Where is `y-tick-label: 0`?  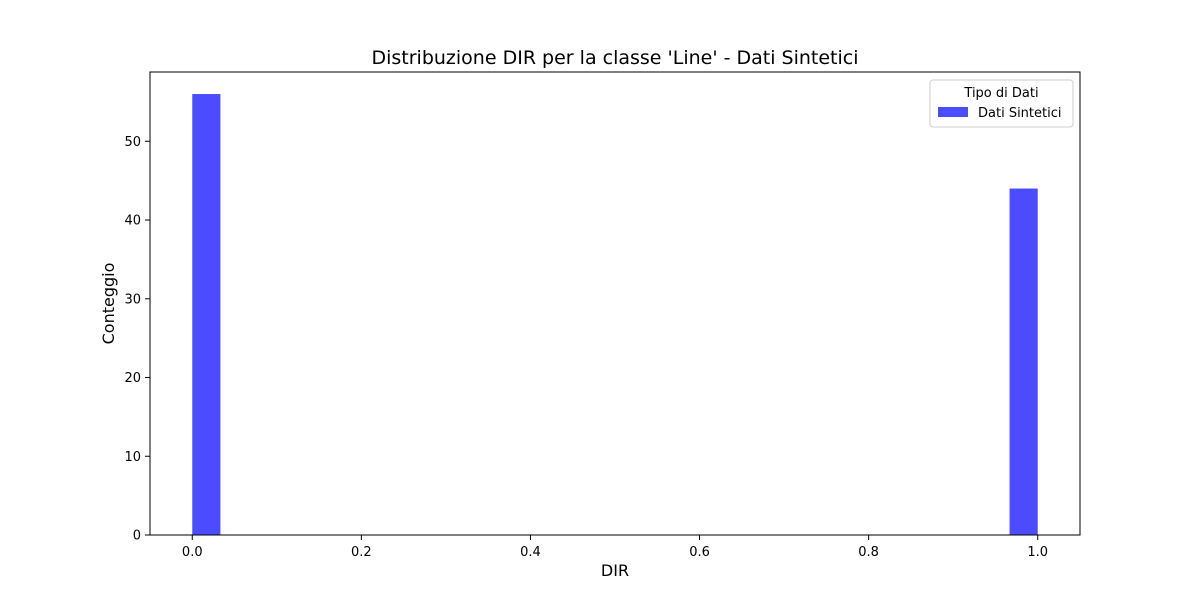 y-tick-label: 0 is located at coordinates (137, 536).